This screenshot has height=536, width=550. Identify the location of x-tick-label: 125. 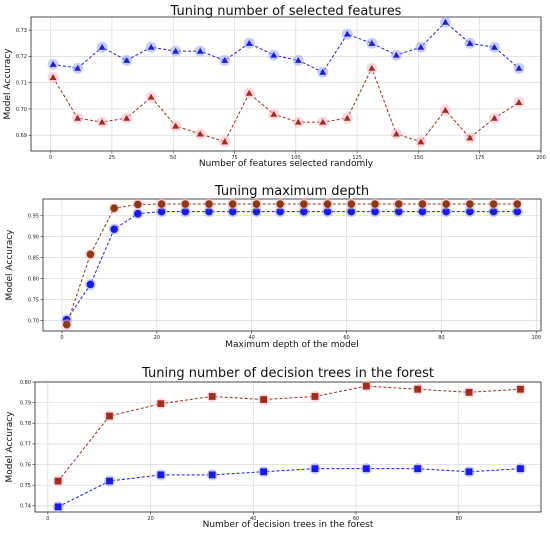
(357, 158).